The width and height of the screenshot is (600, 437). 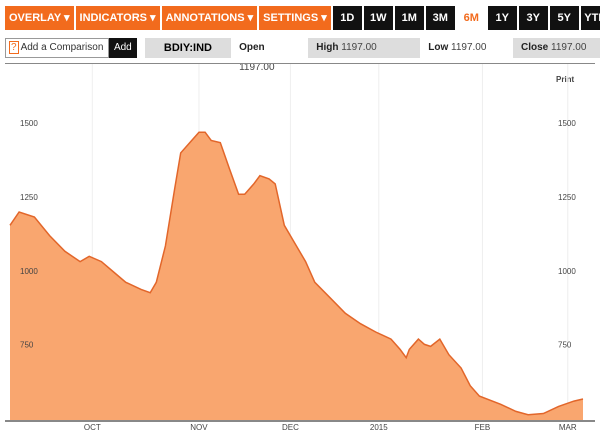 What do you see at coordinates (379, 427) in the screenshot?
I see `x-tick-label: 2015` at bounding box center [379, 427].